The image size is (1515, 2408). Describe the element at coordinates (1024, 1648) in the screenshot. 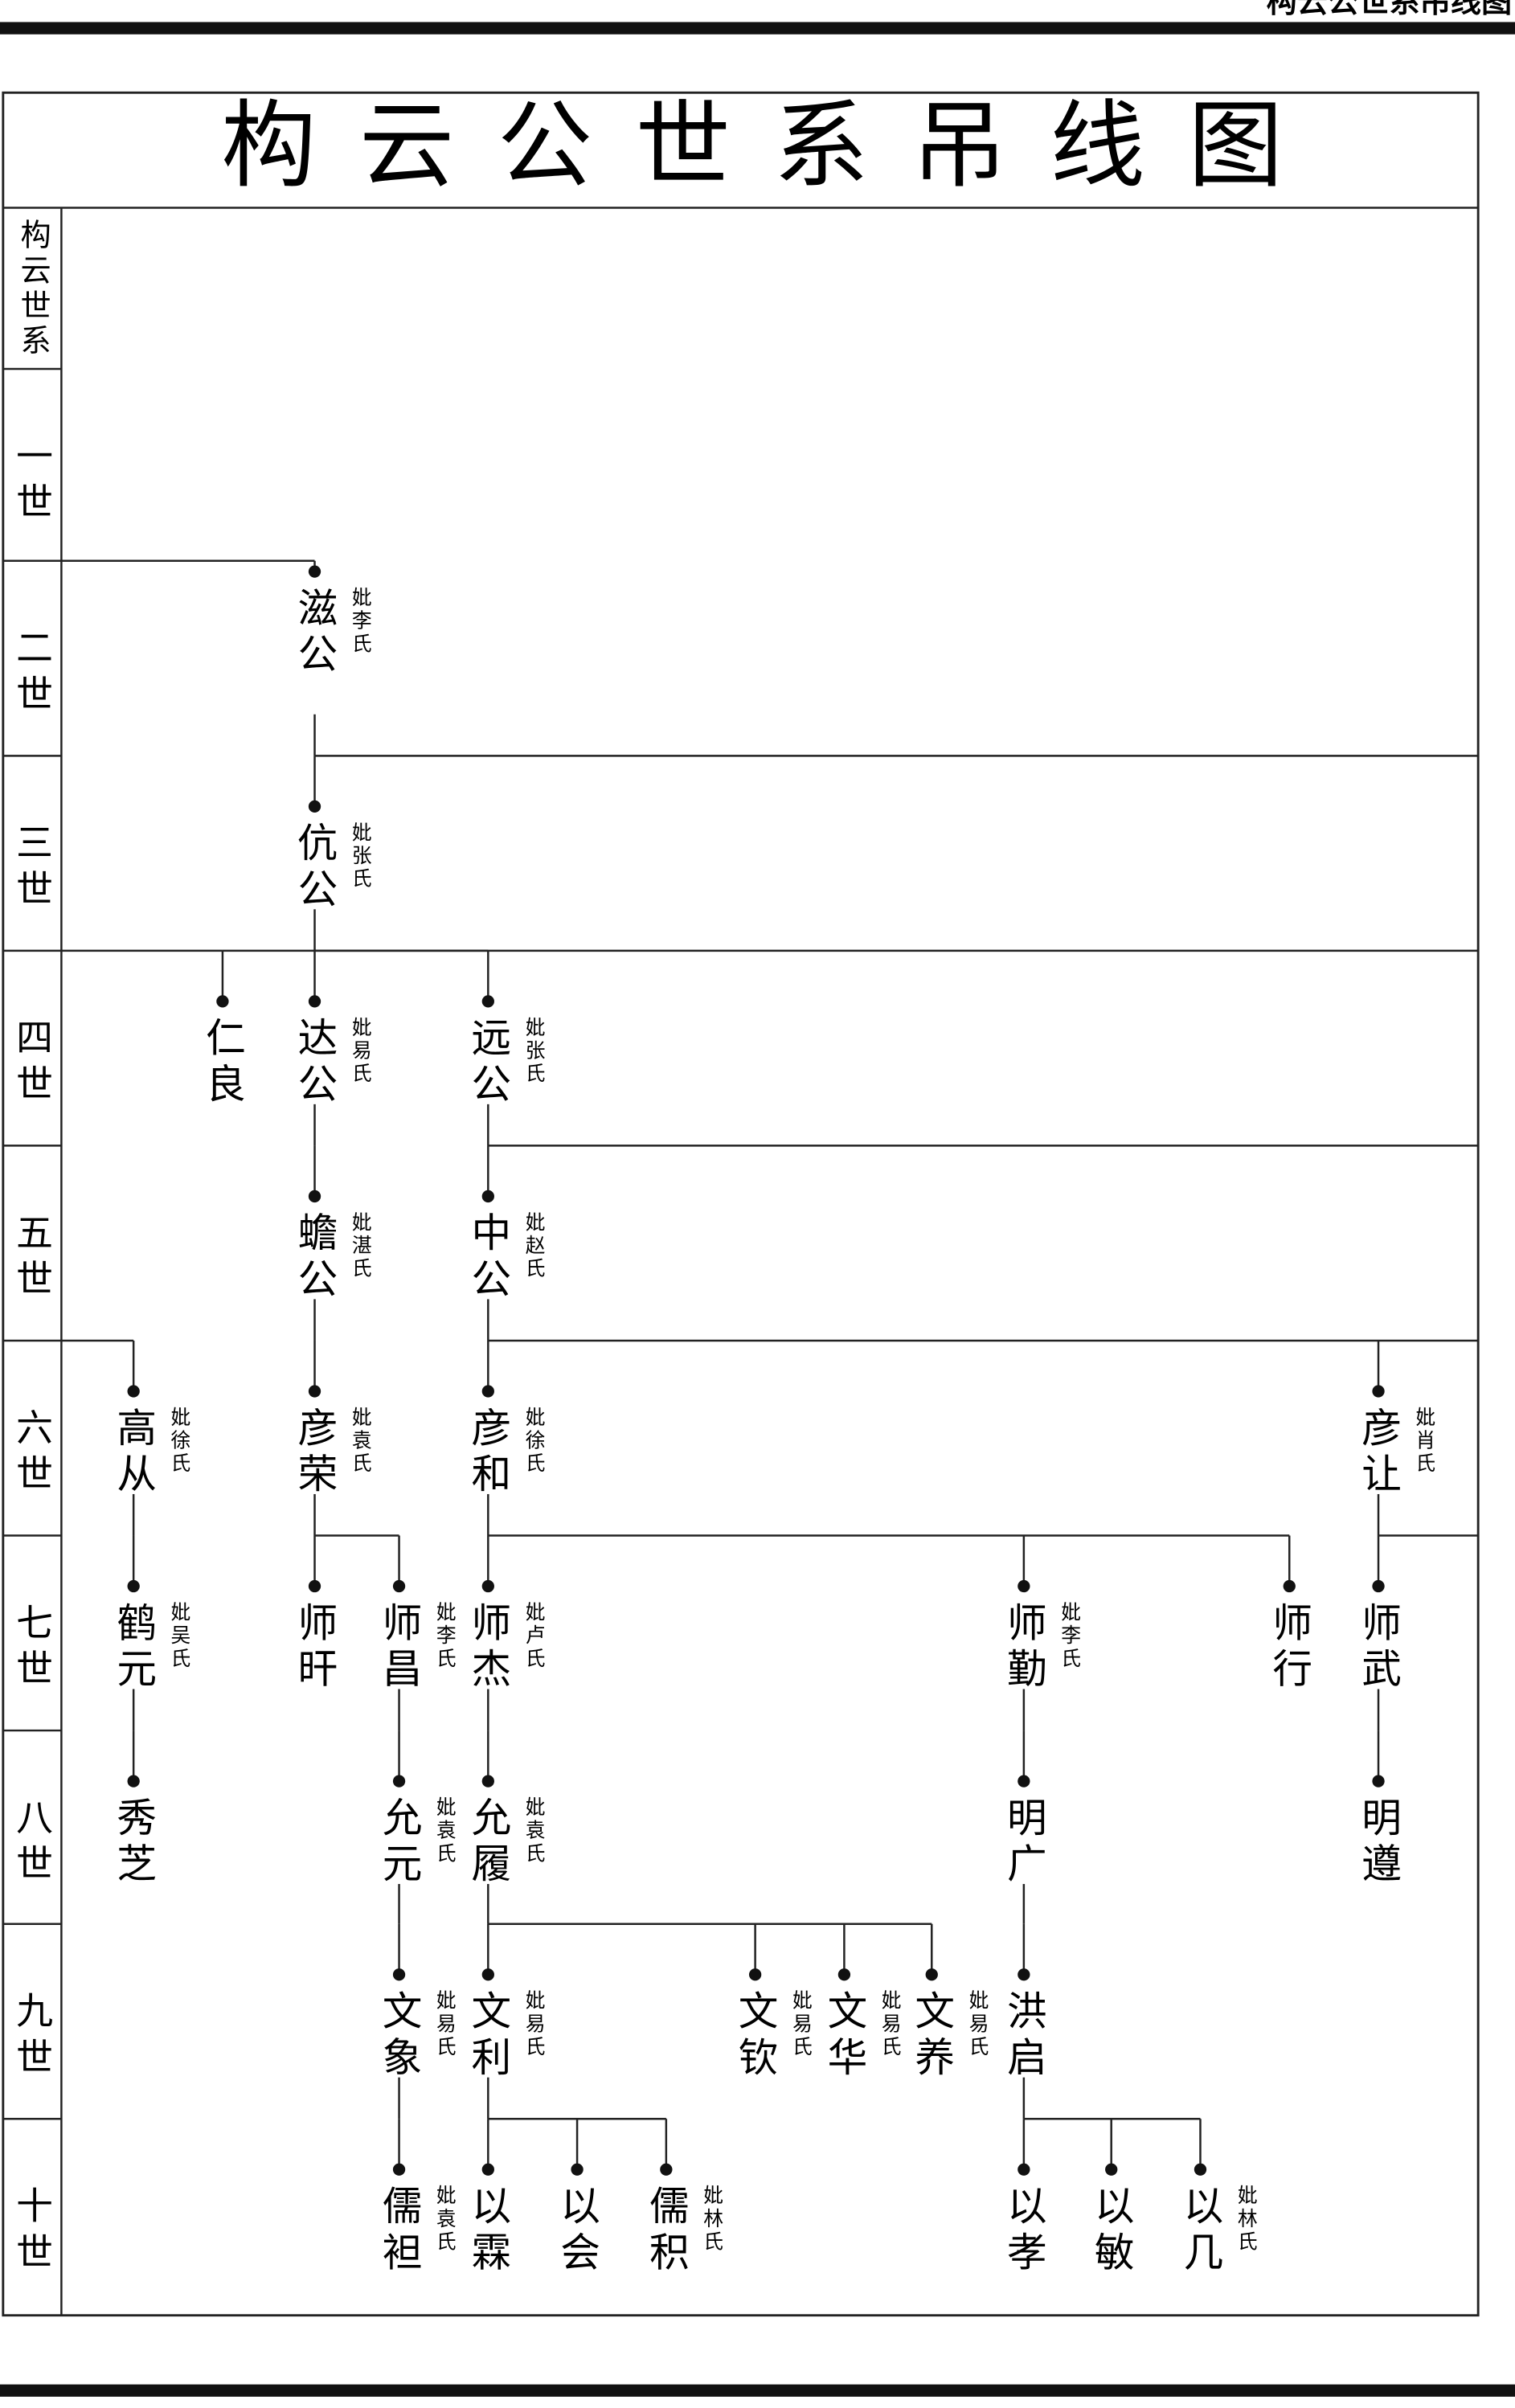

I see `node-name: 师勤` at that location.